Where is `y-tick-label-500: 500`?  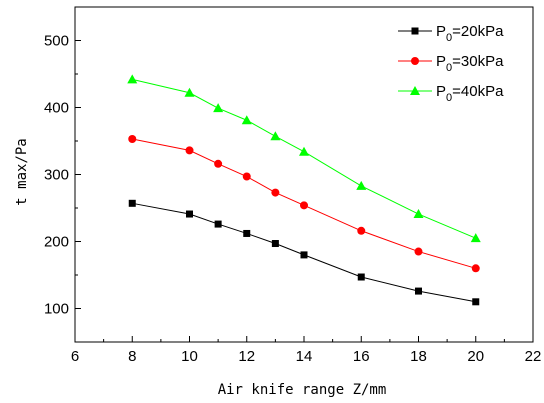 y-tick-label-500: 500 is located at coordinates (56, 41).